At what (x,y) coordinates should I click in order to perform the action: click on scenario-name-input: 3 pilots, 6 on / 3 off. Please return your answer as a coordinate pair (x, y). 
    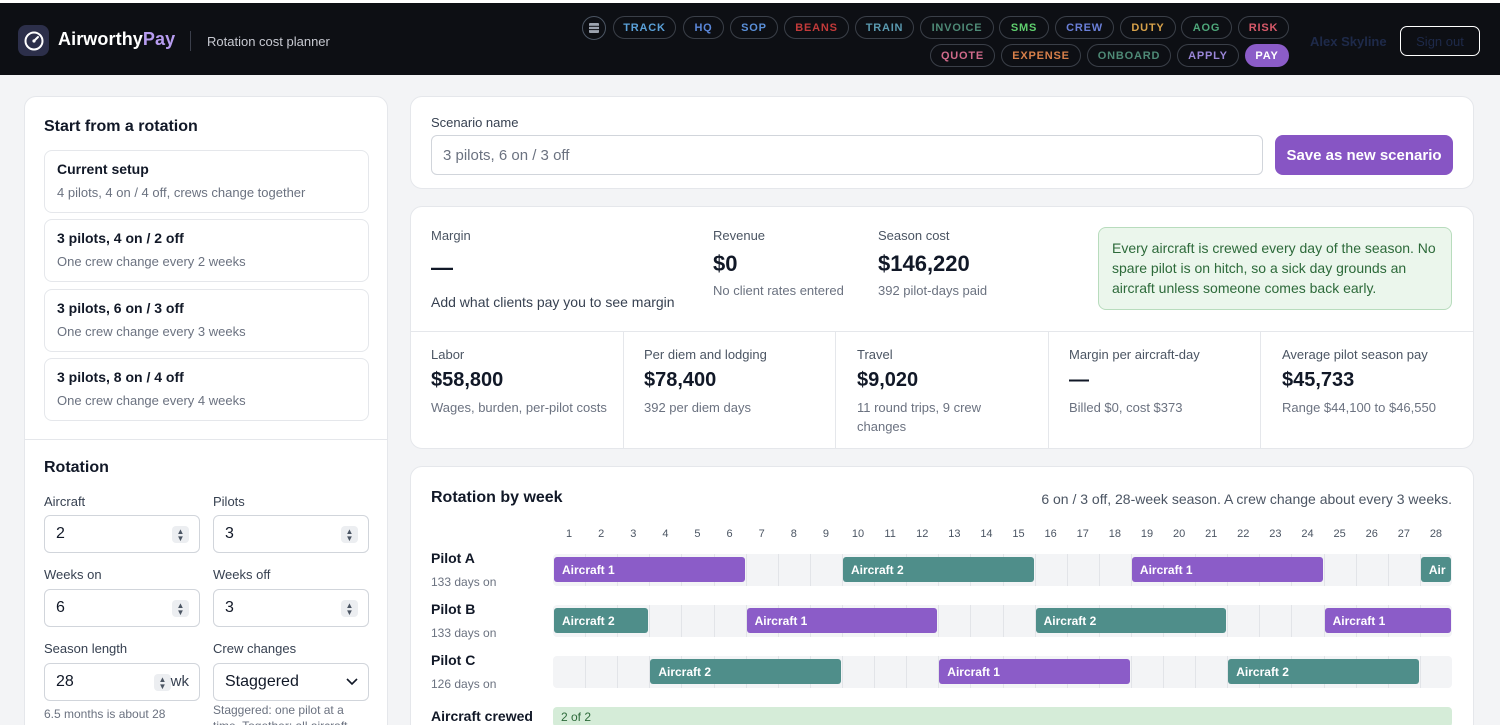
    Looking at the image, I should click on (847, 155).